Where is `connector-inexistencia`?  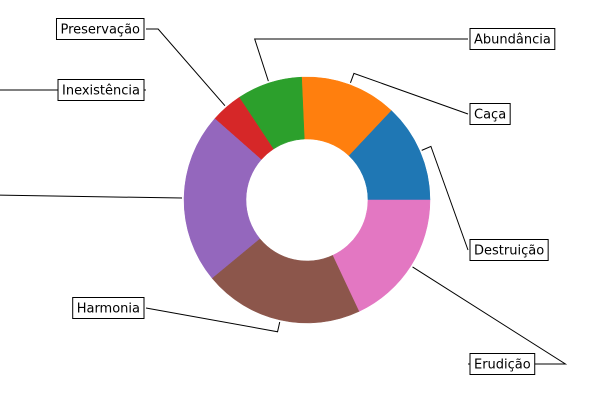
connector-inexistencia is located at coordinates (91, 144).